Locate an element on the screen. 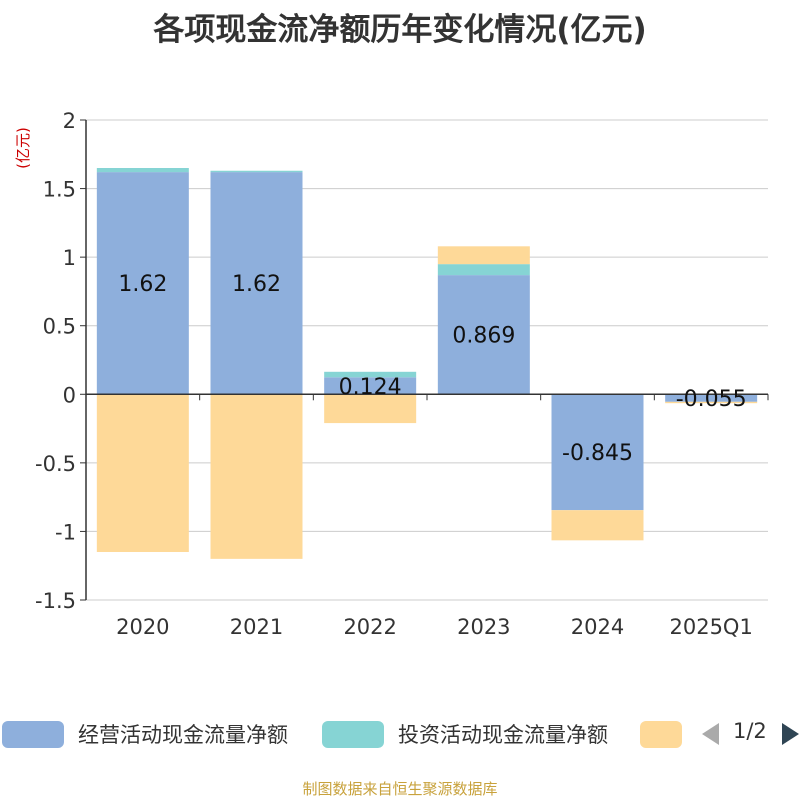 The width and height of the screenshot is (800, 800). legend-swatch-operating is located at coordinates (33, 734).